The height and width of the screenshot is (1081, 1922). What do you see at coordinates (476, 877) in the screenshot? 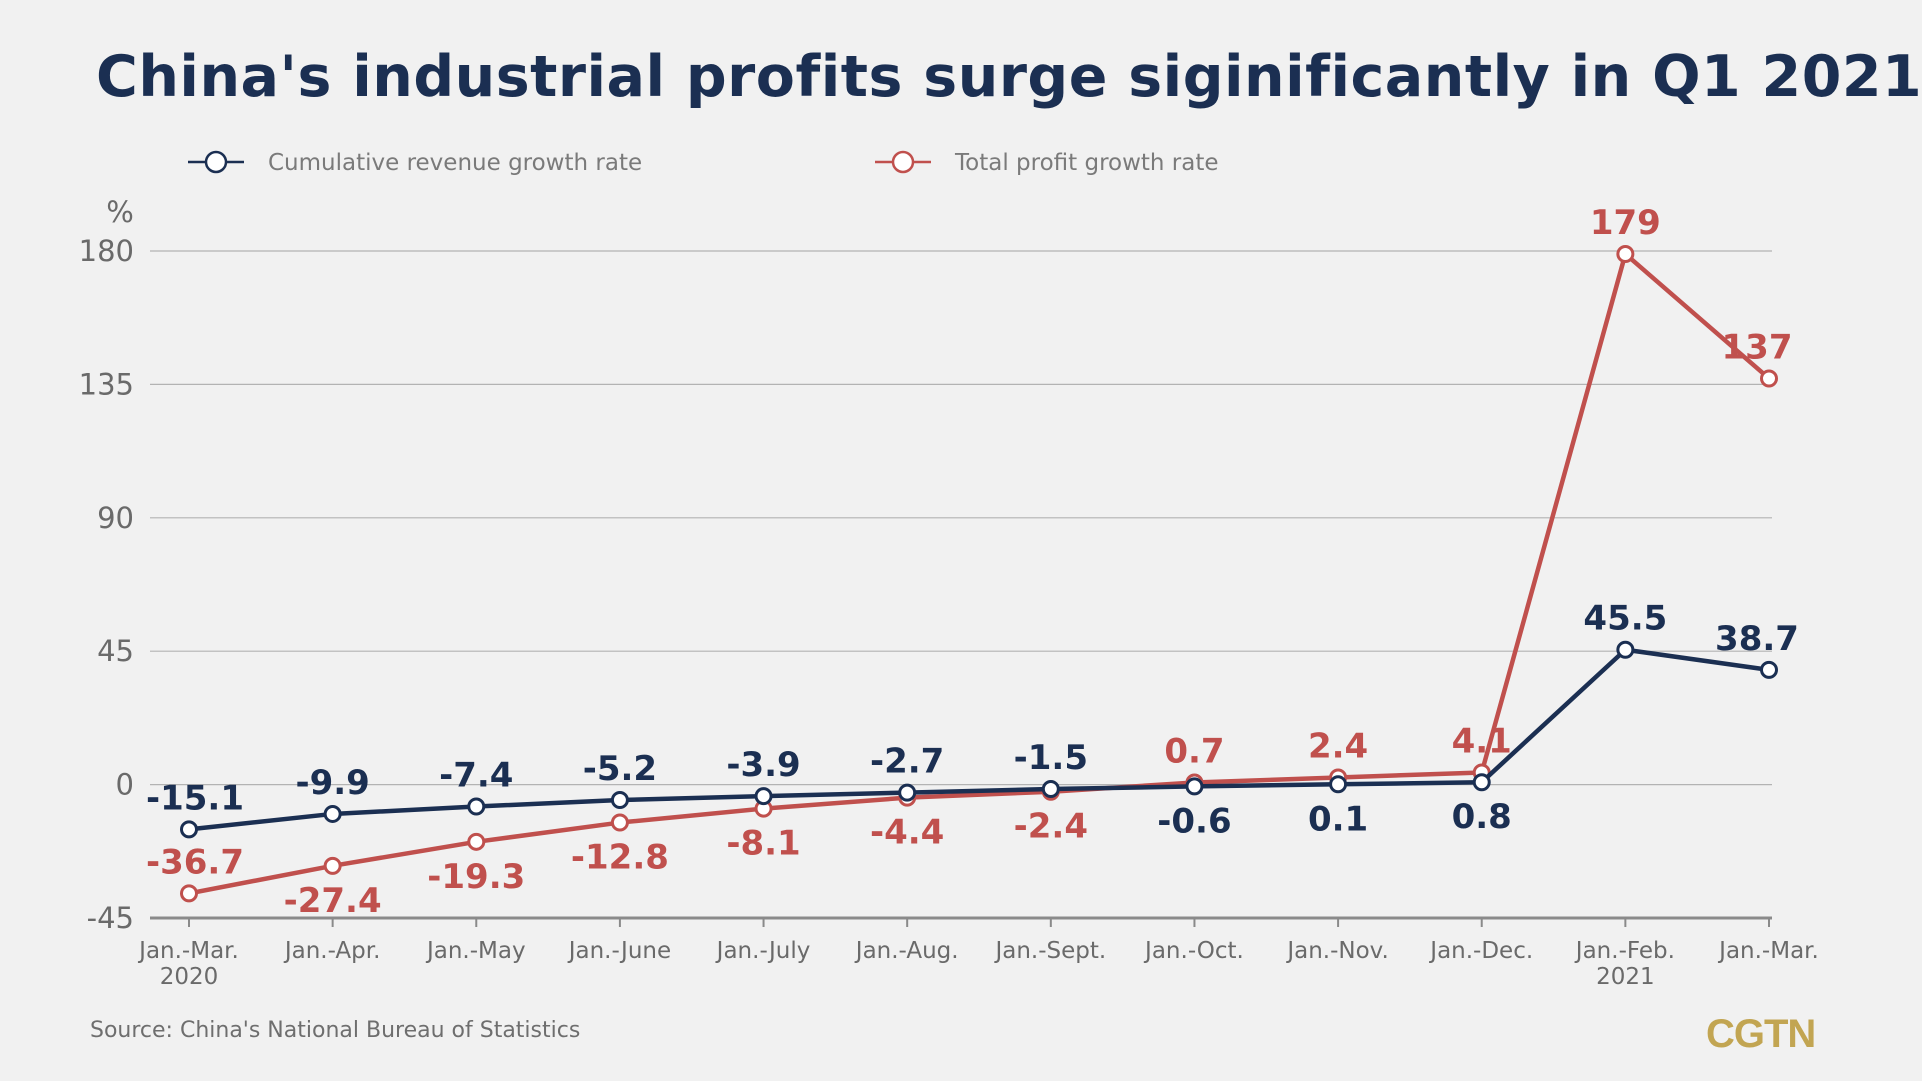
I see `data-label: -19.3` at bounding box center [476, 877].